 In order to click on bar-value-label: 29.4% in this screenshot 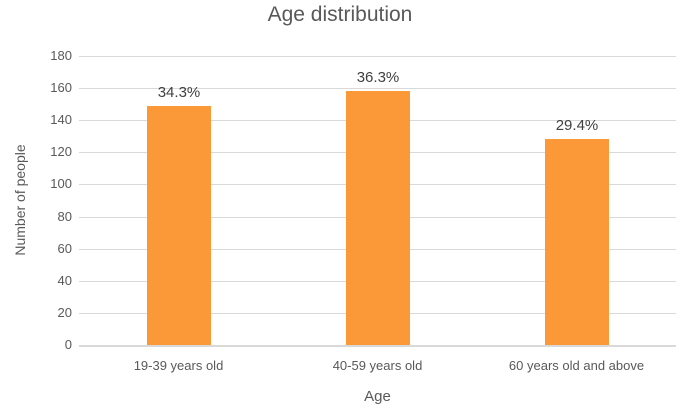, I will do `click(577, 125)`.